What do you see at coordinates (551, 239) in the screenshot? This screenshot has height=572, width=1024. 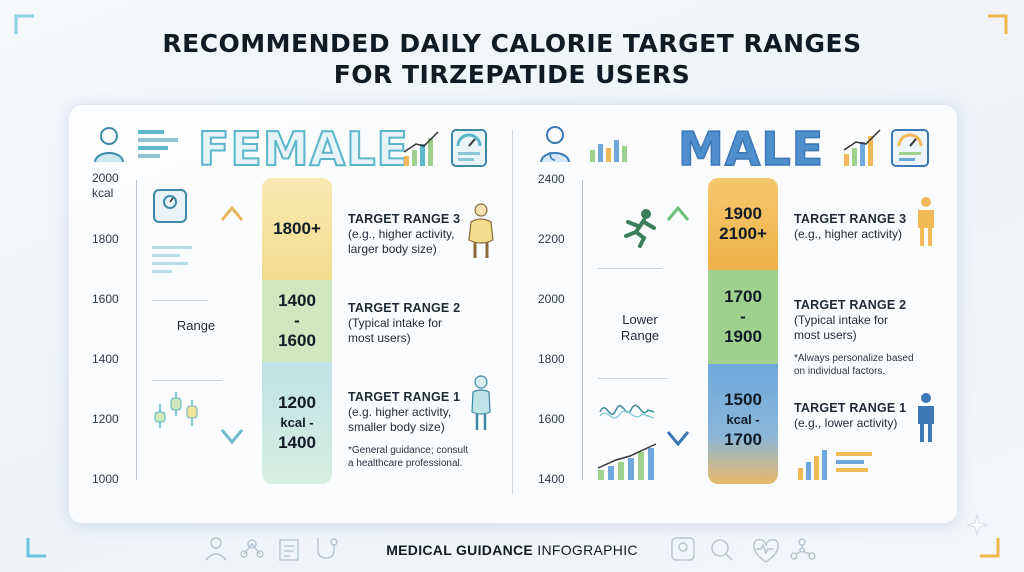 I see `male-tick-2200: 2200` at bounding box center [551, 239].